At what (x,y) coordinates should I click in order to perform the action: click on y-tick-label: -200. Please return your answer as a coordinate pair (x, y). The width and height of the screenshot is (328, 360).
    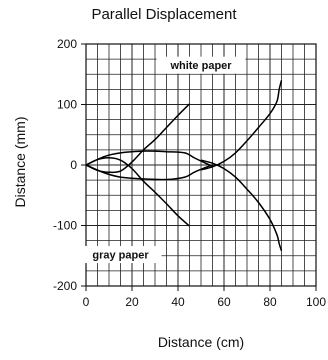
    Looking at the image, I should click on (65, 286).